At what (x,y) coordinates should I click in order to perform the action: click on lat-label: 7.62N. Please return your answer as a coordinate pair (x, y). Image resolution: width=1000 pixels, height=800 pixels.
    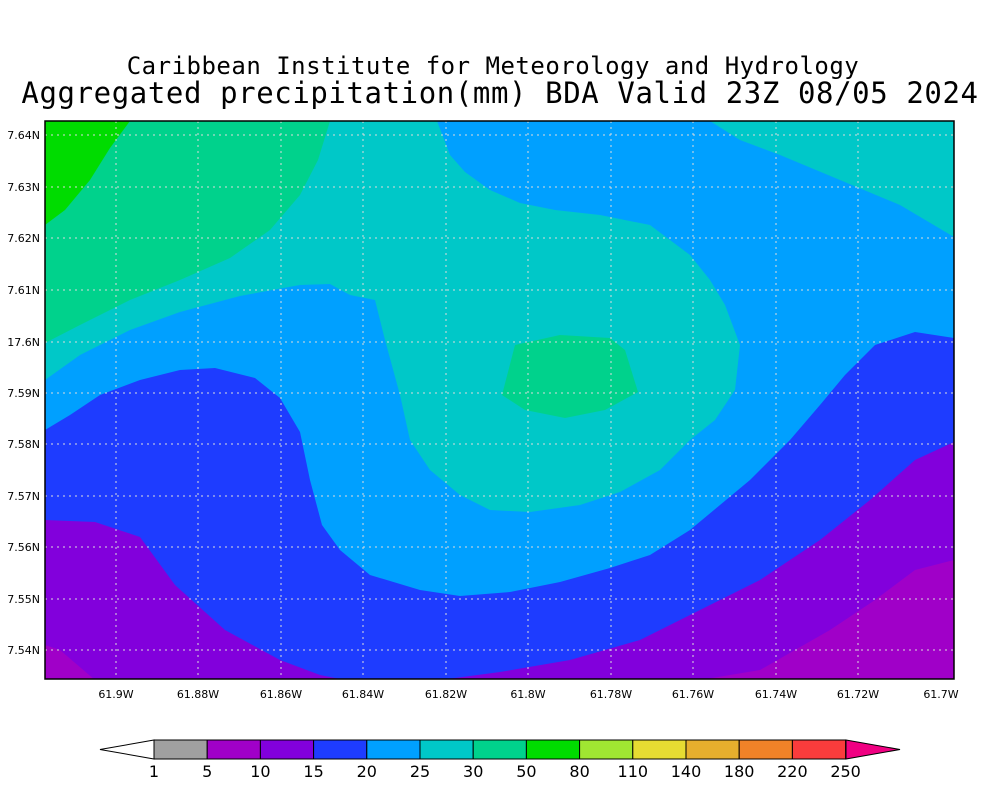
    Looking at the image, I should click on (23, 238).